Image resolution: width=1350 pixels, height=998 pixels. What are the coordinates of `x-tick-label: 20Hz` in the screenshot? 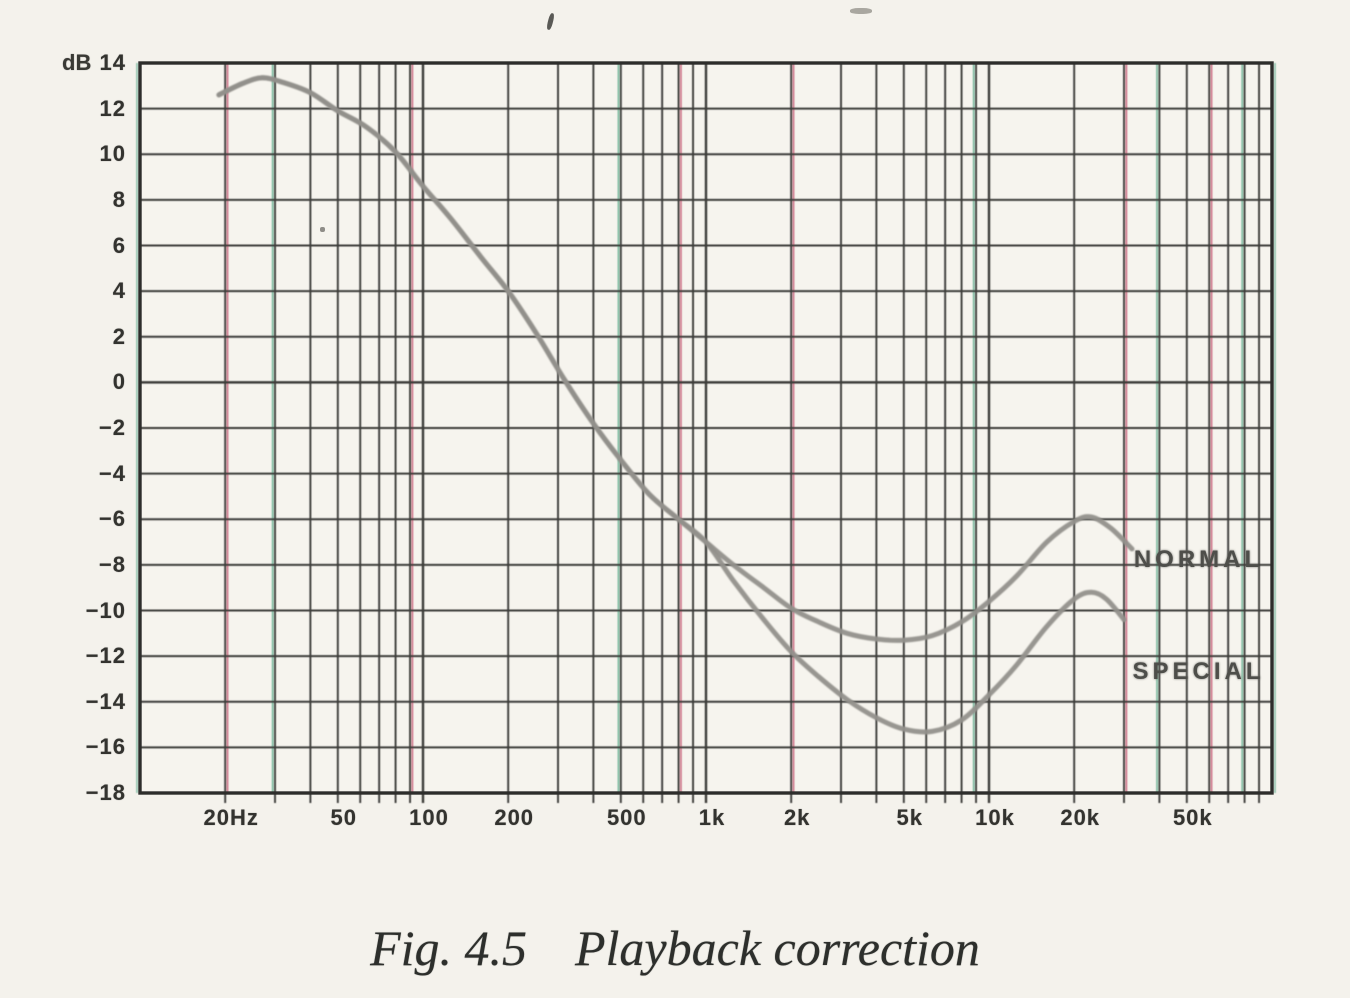 It's located at (231, 817).